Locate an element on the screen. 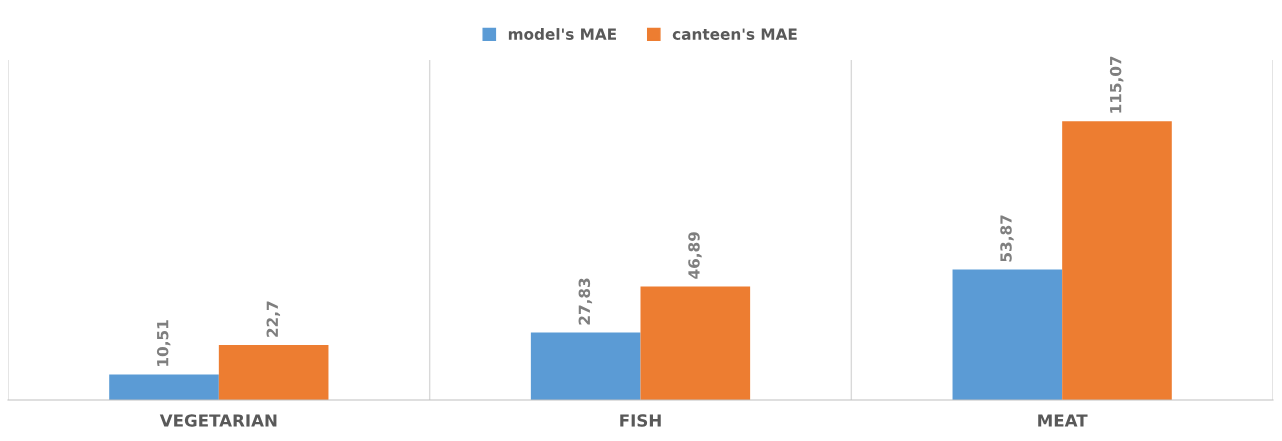 The width and height of the screenshot is (1282, 441). legend-label: canteen's MAE is located at coordinates (734, 34).